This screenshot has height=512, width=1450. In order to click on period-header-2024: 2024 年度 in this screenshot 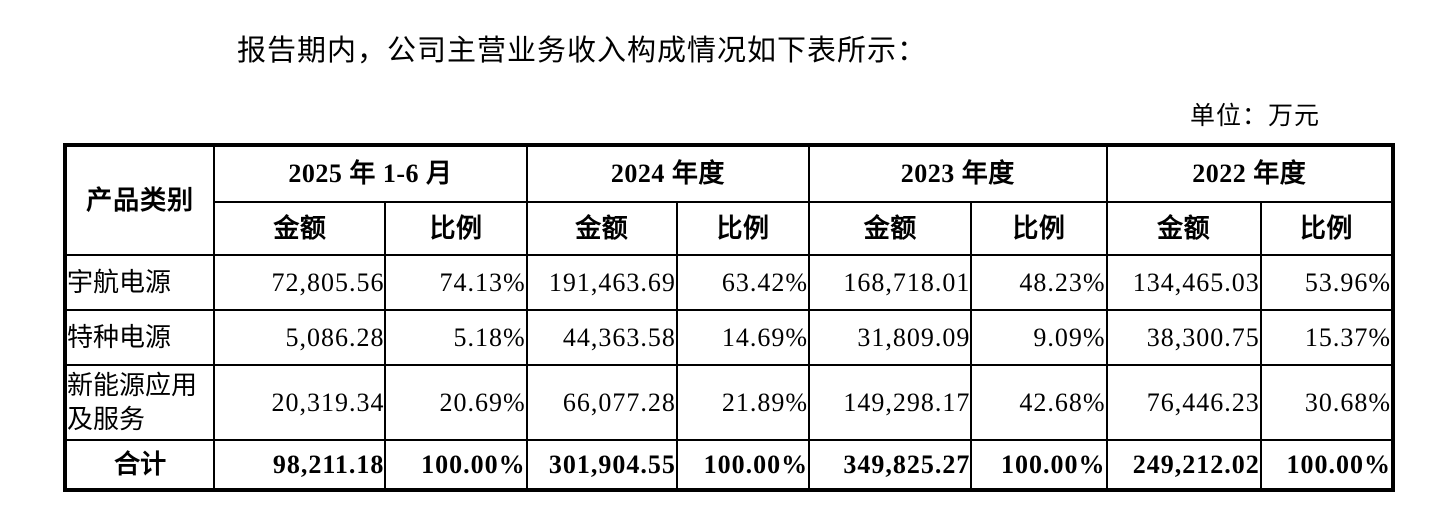, I will do `click(668, 173)`.